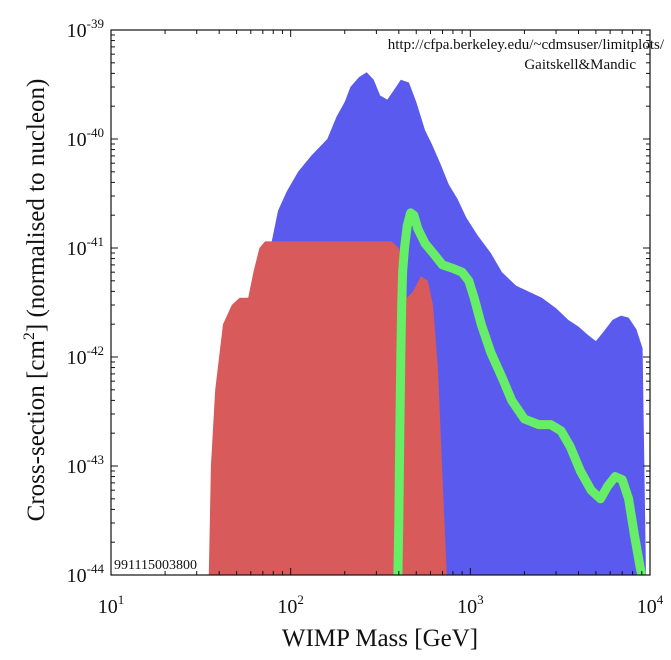  I want to click on y-tick-label-5: 10-39, so click(85, 29).